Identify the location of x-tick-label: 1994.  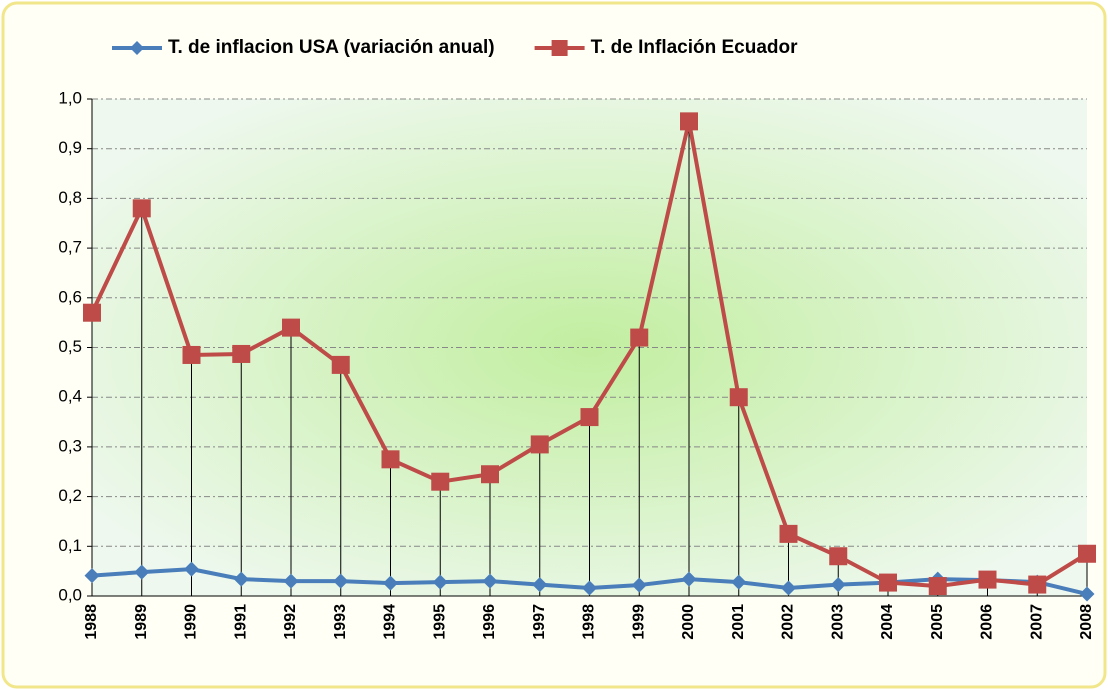
(390, 622).